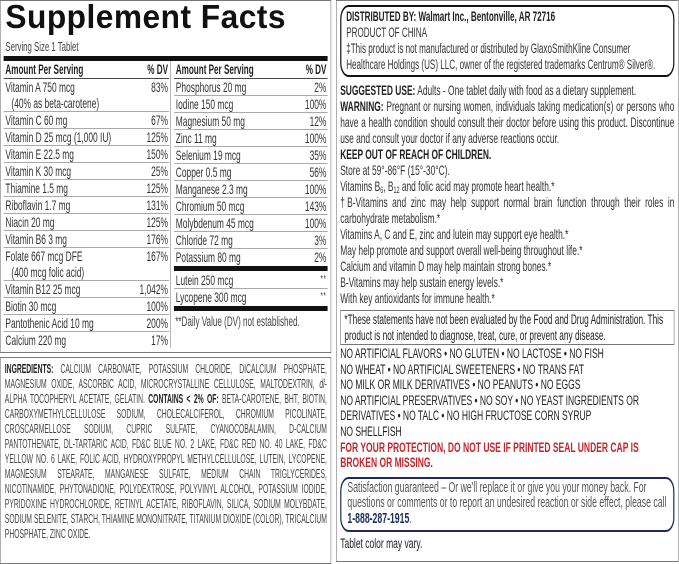  What do you see at coordinates (48, 272) in the screenshot?
I see `nutrient-detail: (400 mcg folic acid)` at bounding box center [48, 272].